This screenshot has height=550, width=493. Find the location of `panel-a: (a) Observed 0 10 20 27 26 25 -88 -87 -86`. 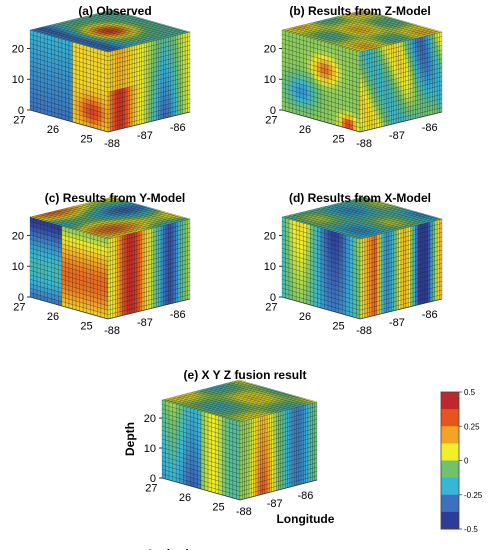

panel-a: (a) Observed 0 10 20 27 26 25 -88 -87 -86 is located at coordinates (101, 77).